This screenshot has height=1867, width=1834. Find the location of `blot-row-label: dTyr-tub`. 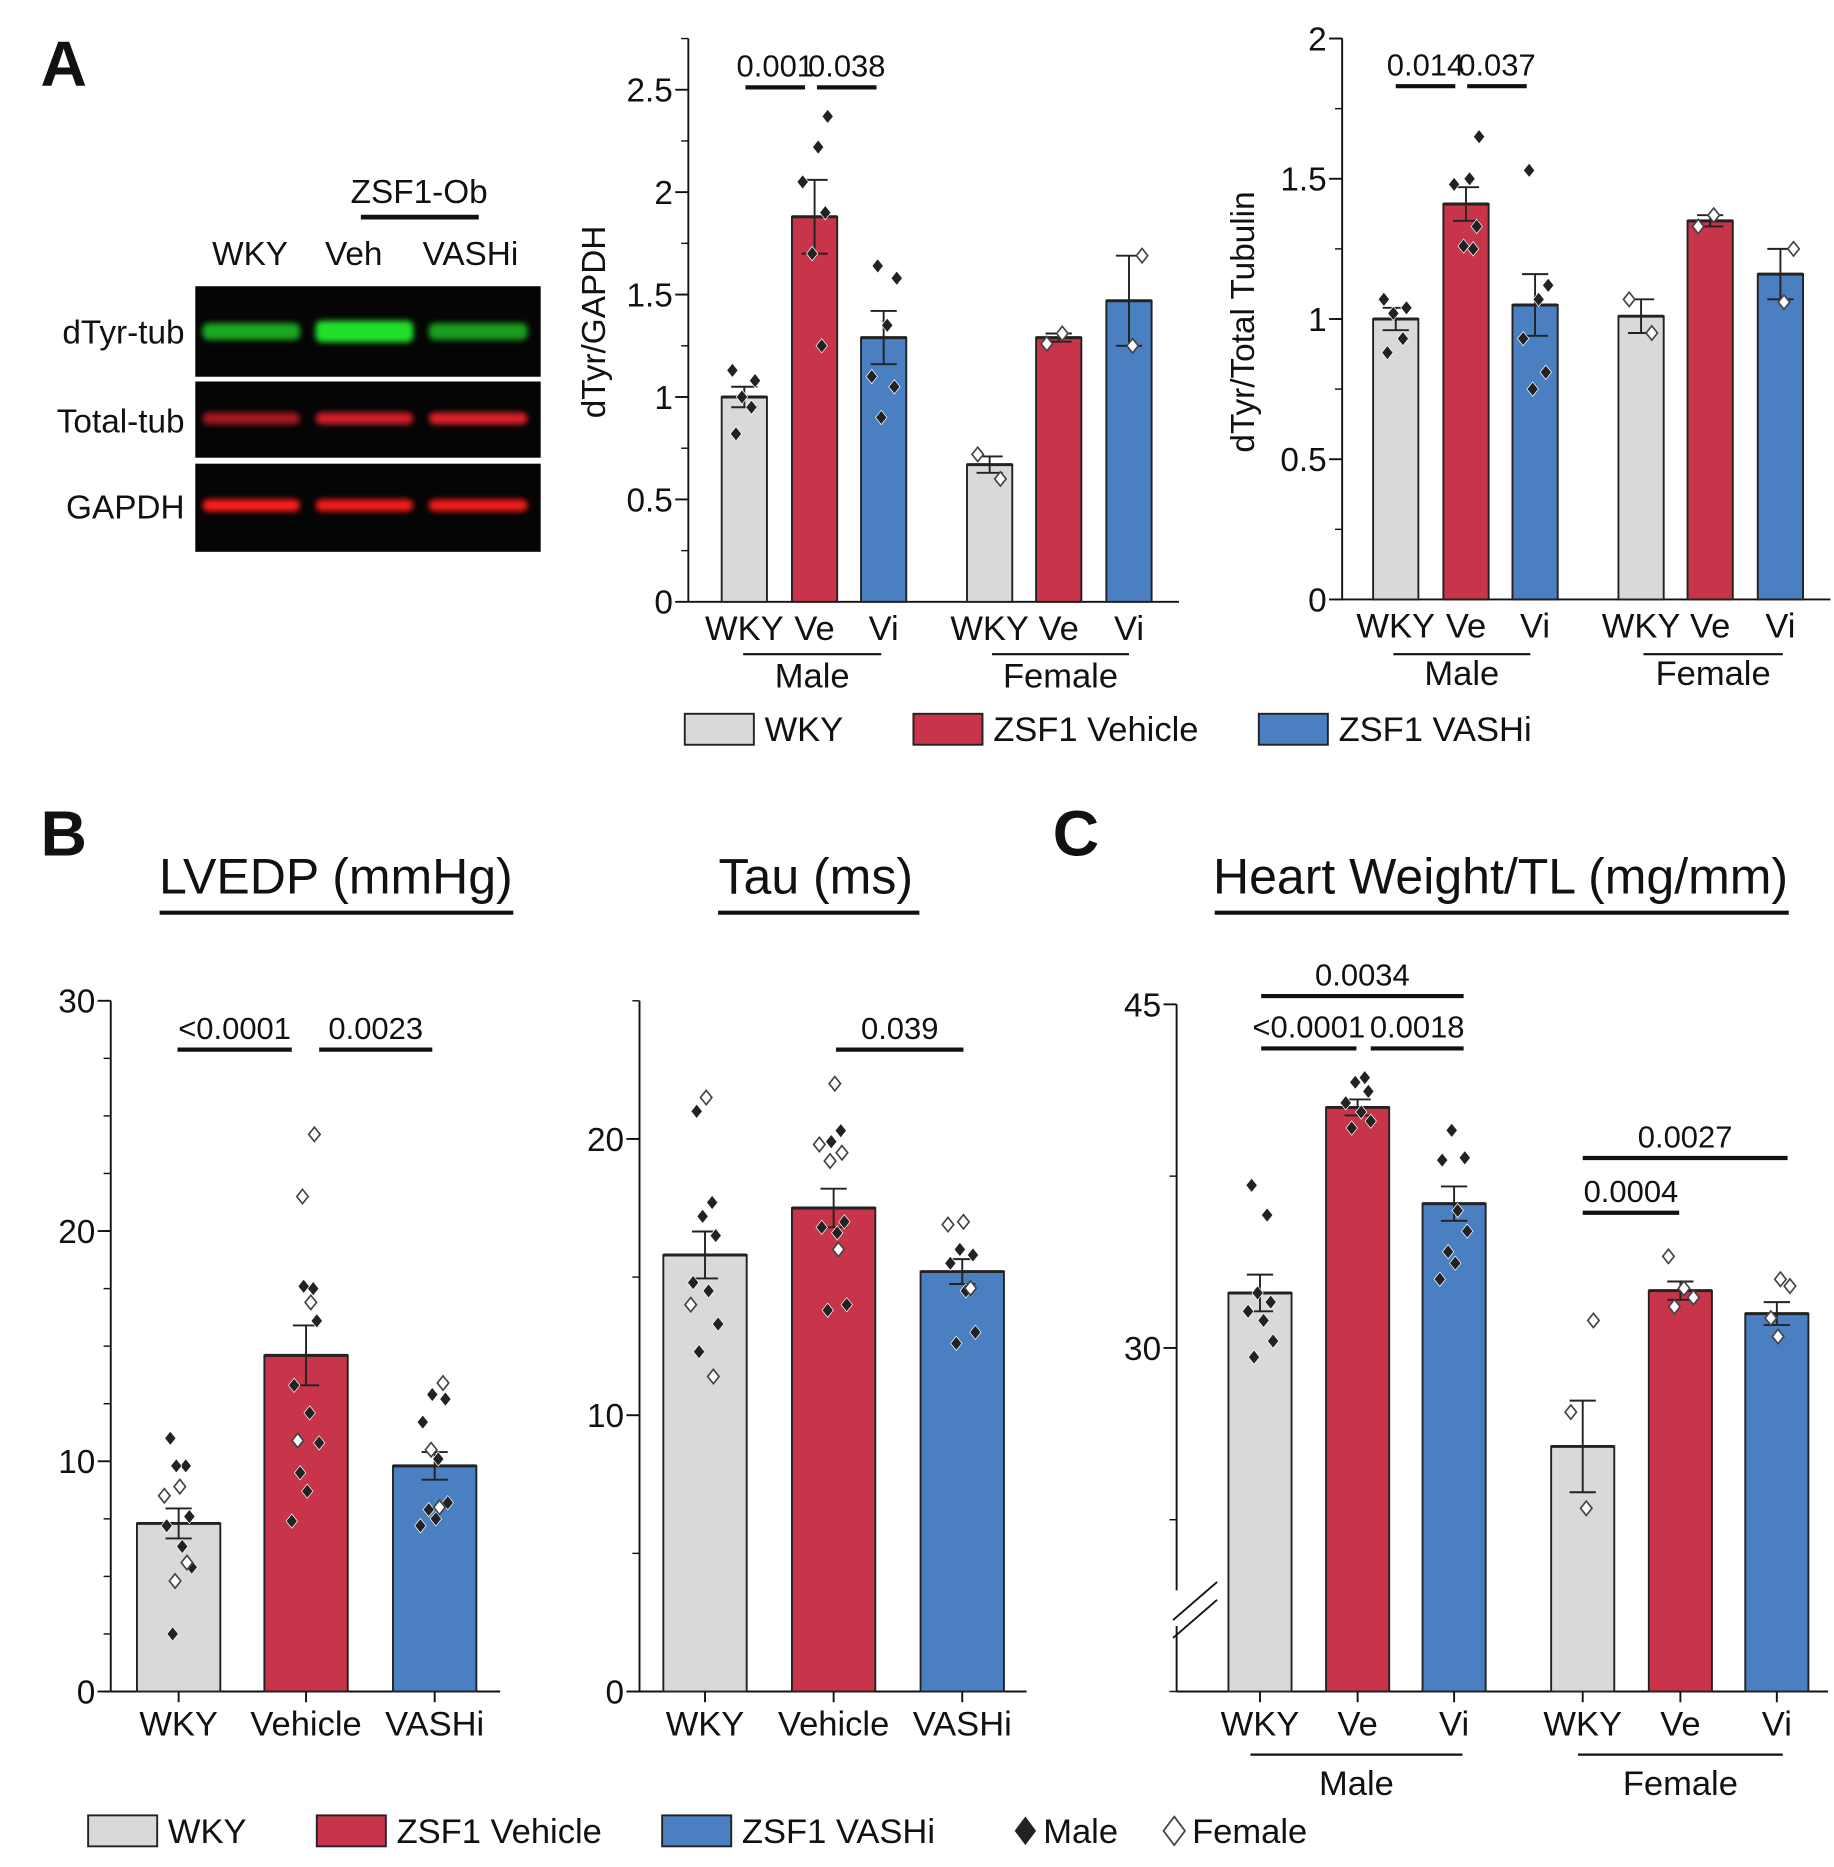

blot-row-label: dTyr-tub is located at coordinates (123, 332).